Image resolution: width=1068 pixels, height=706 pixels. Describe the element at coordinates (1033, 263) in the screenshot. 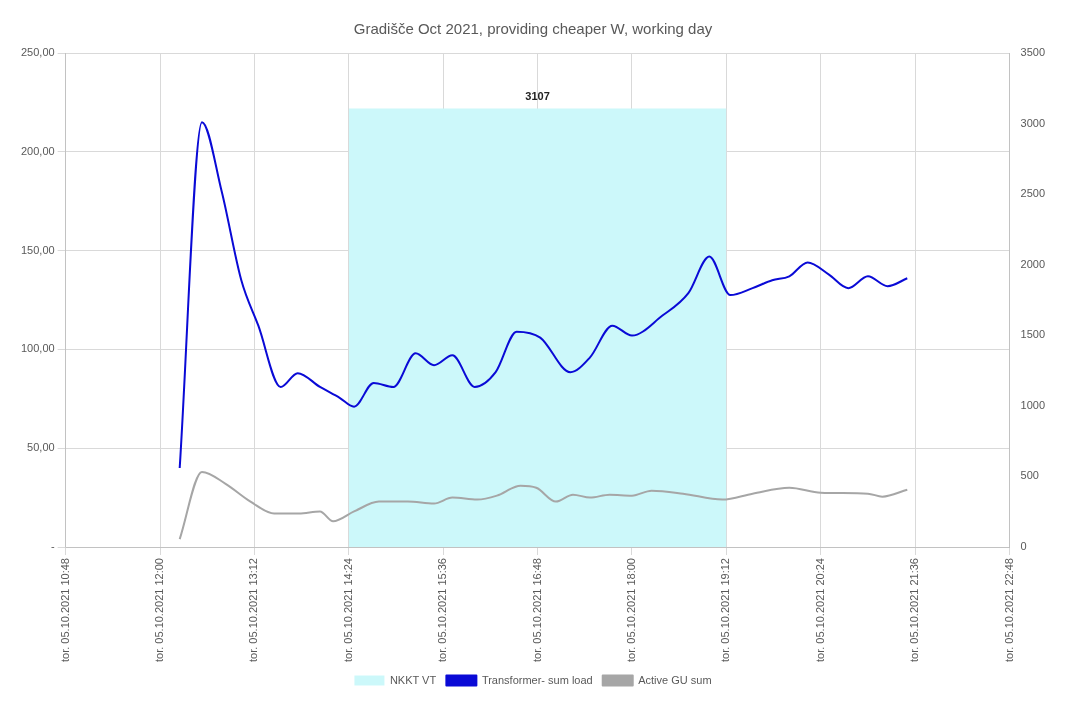

I see `y2-tick-label: 2000` at that location.